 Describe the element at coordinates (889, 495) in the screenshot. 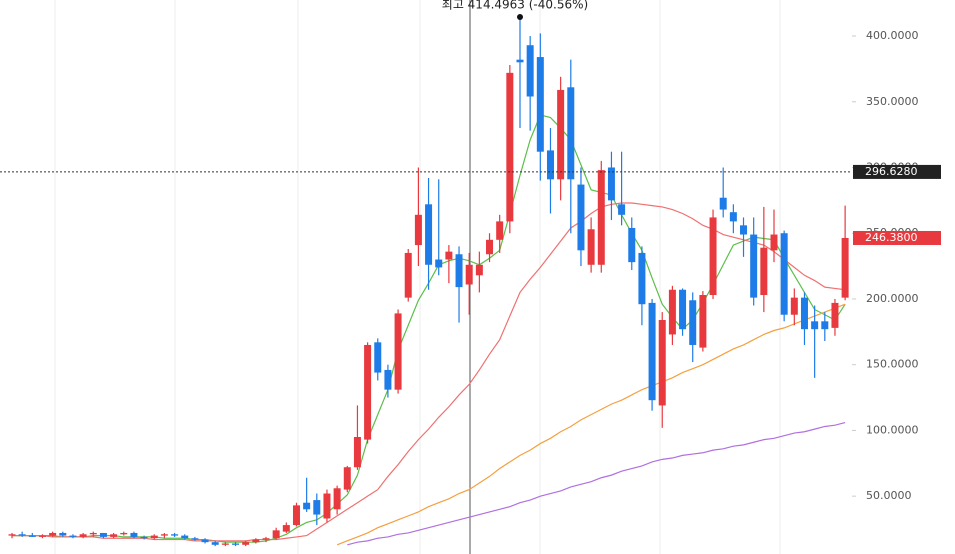

I see `y-tick-label: 50.0000` at that location.